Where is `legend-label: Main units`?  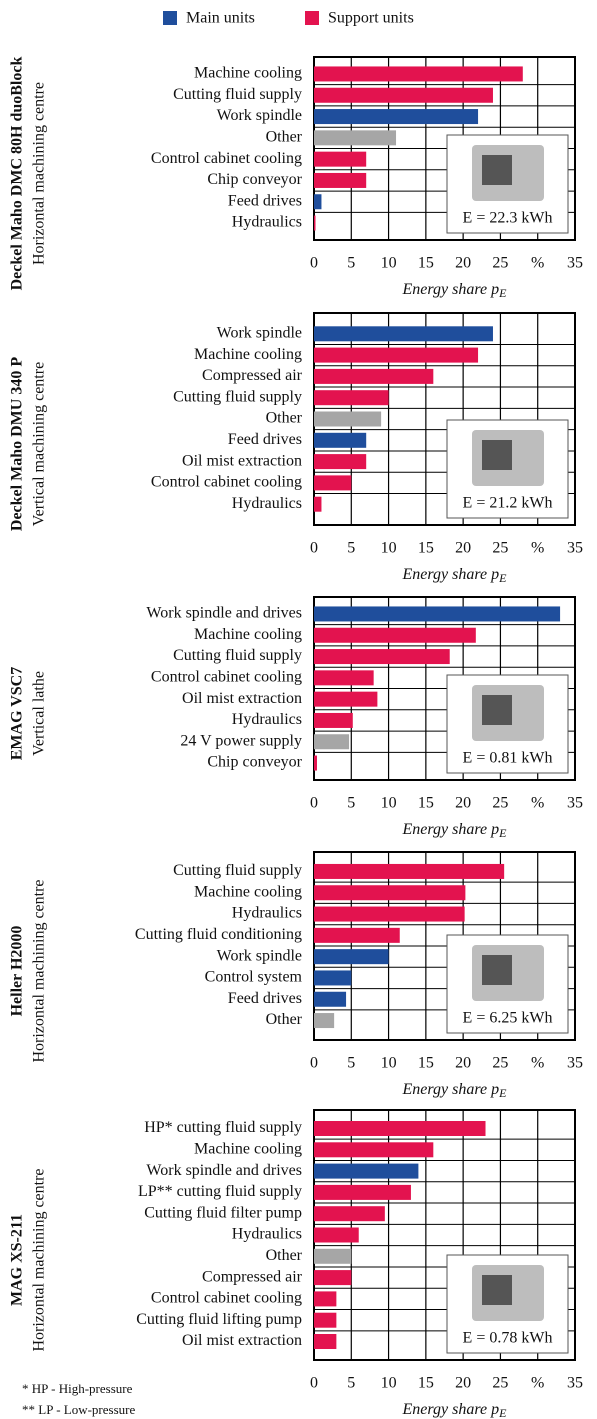
legend-label: Main units is located at coordinates (220, 18).